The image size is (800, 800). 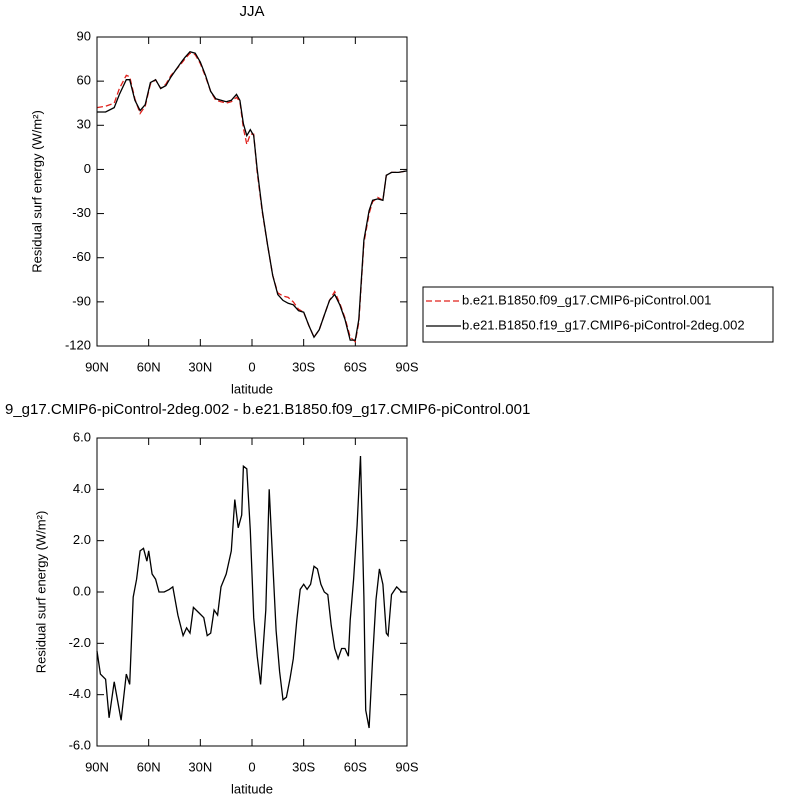 I want to click on y-tick-label: 4.0, so click(x=82, y=488).